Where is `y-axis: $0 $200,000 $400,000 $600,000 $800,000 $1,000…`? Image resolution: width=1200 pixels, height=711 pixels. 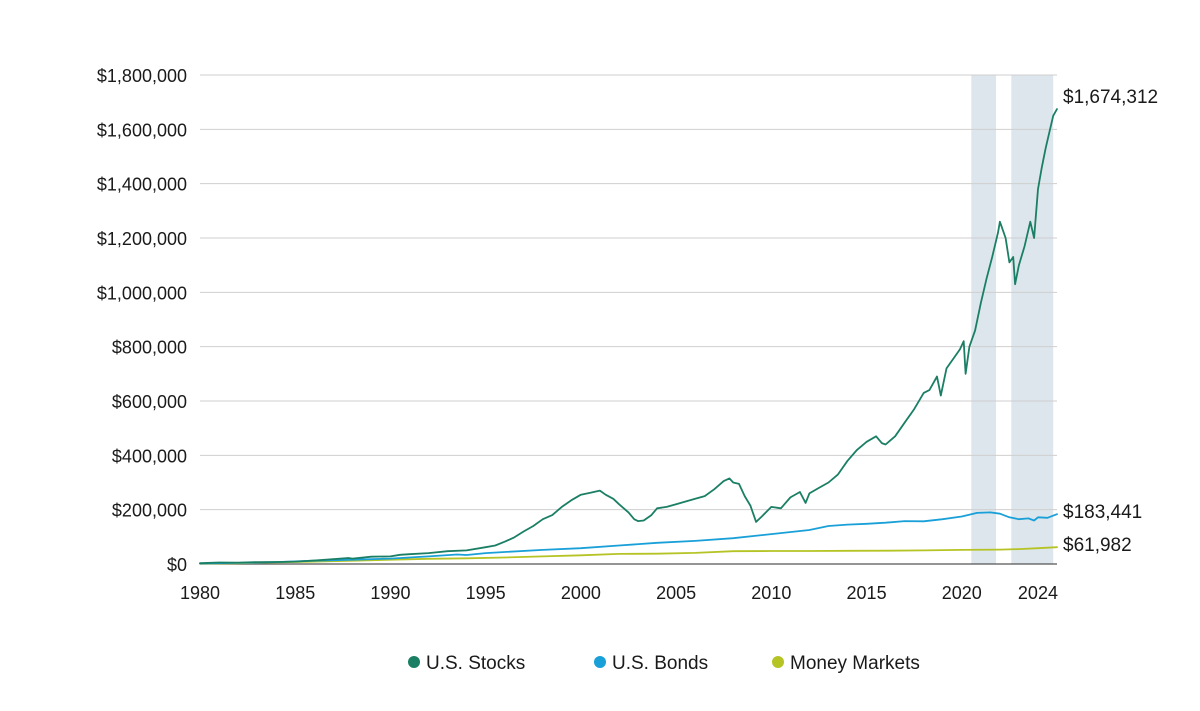 y-axis: $0 $200,000 $400,000 $600,000 $800,000 $1,000… is located at coordinates (142, 320).